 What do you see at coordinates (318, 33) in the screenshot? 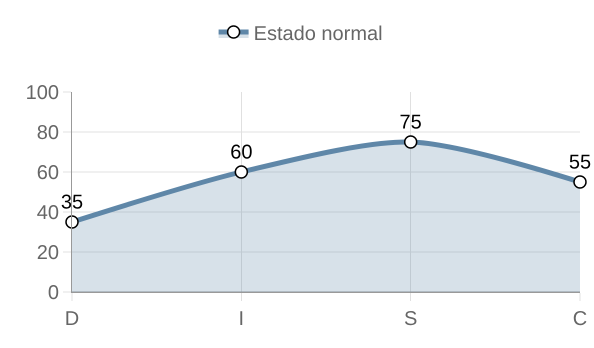
I see `legend-label: Estado normal` at bounding box center [318, 33].